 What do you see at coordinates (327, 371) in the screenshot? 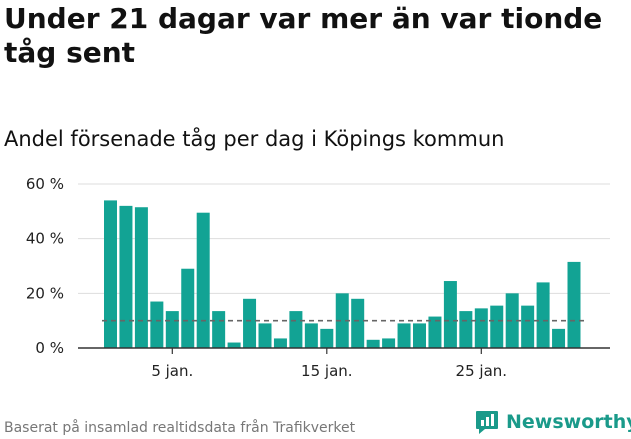
I see `x-tick-label: 15 jan.` at bounding box center [327, 371].